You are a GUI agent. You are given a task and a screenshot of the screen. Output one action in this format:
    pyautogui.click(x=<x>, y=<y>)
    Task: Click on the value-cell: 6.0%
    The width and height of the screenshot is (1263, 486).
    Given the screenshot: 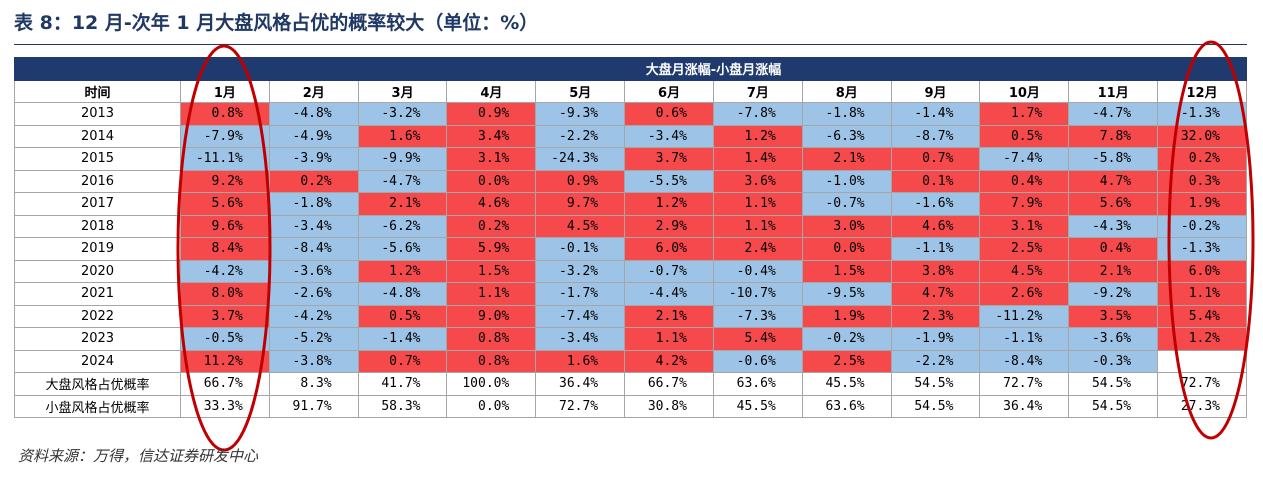 What is the action you would take?
    pyautogui.click(x=669, y=249)
    